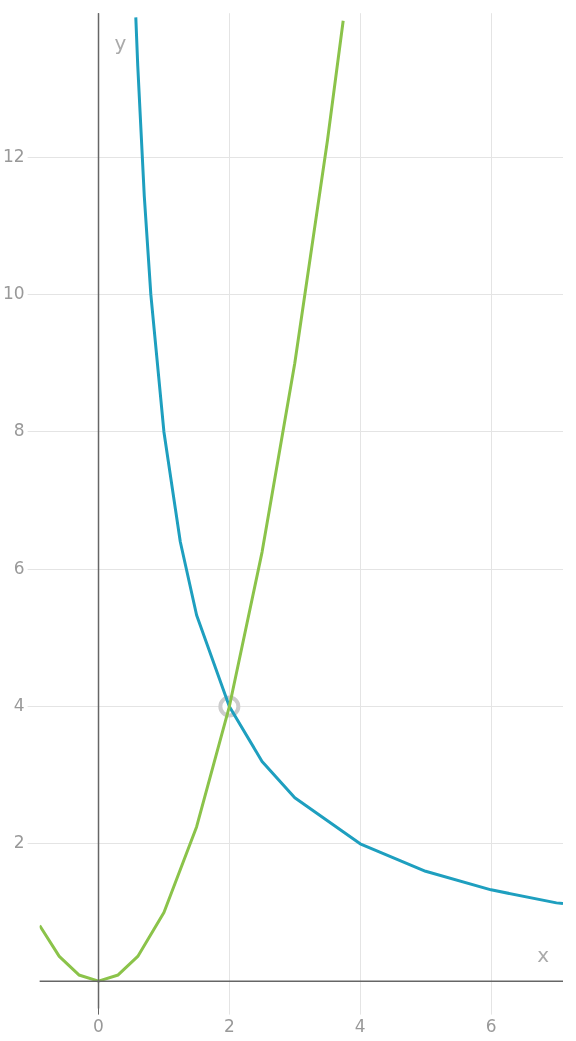 This screenshot has width=576, height=1041. Describe the element at coordinates (19, 567) in the screenshot. I see `y-tick-label: 6` at that location.